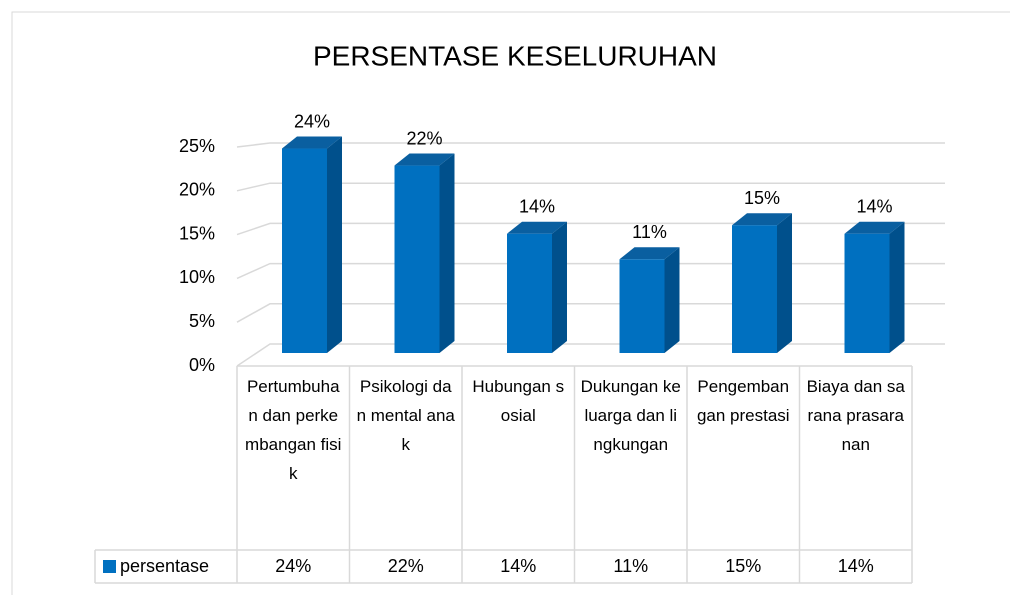 The image size is (1010, 595). I want to click on y-tick-label: 0%, so click(202, 365).